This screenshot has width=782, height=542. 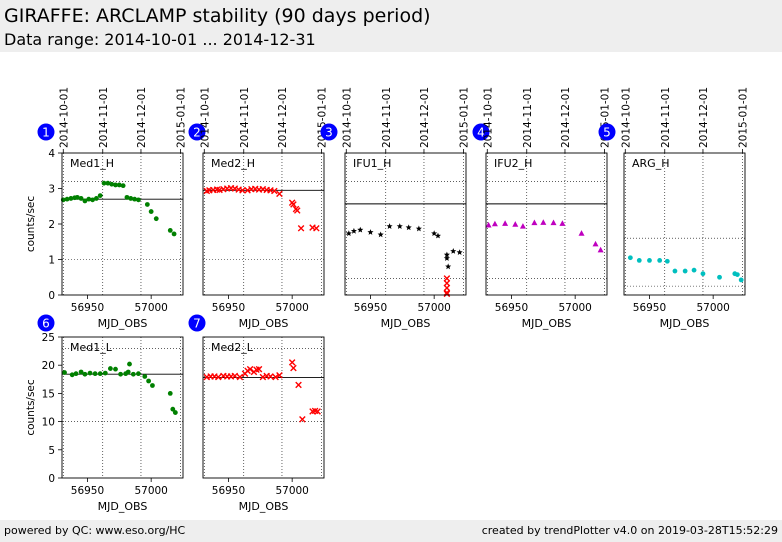 I want to click on panel-label: IFU1_H, so click(x=372, y=163).